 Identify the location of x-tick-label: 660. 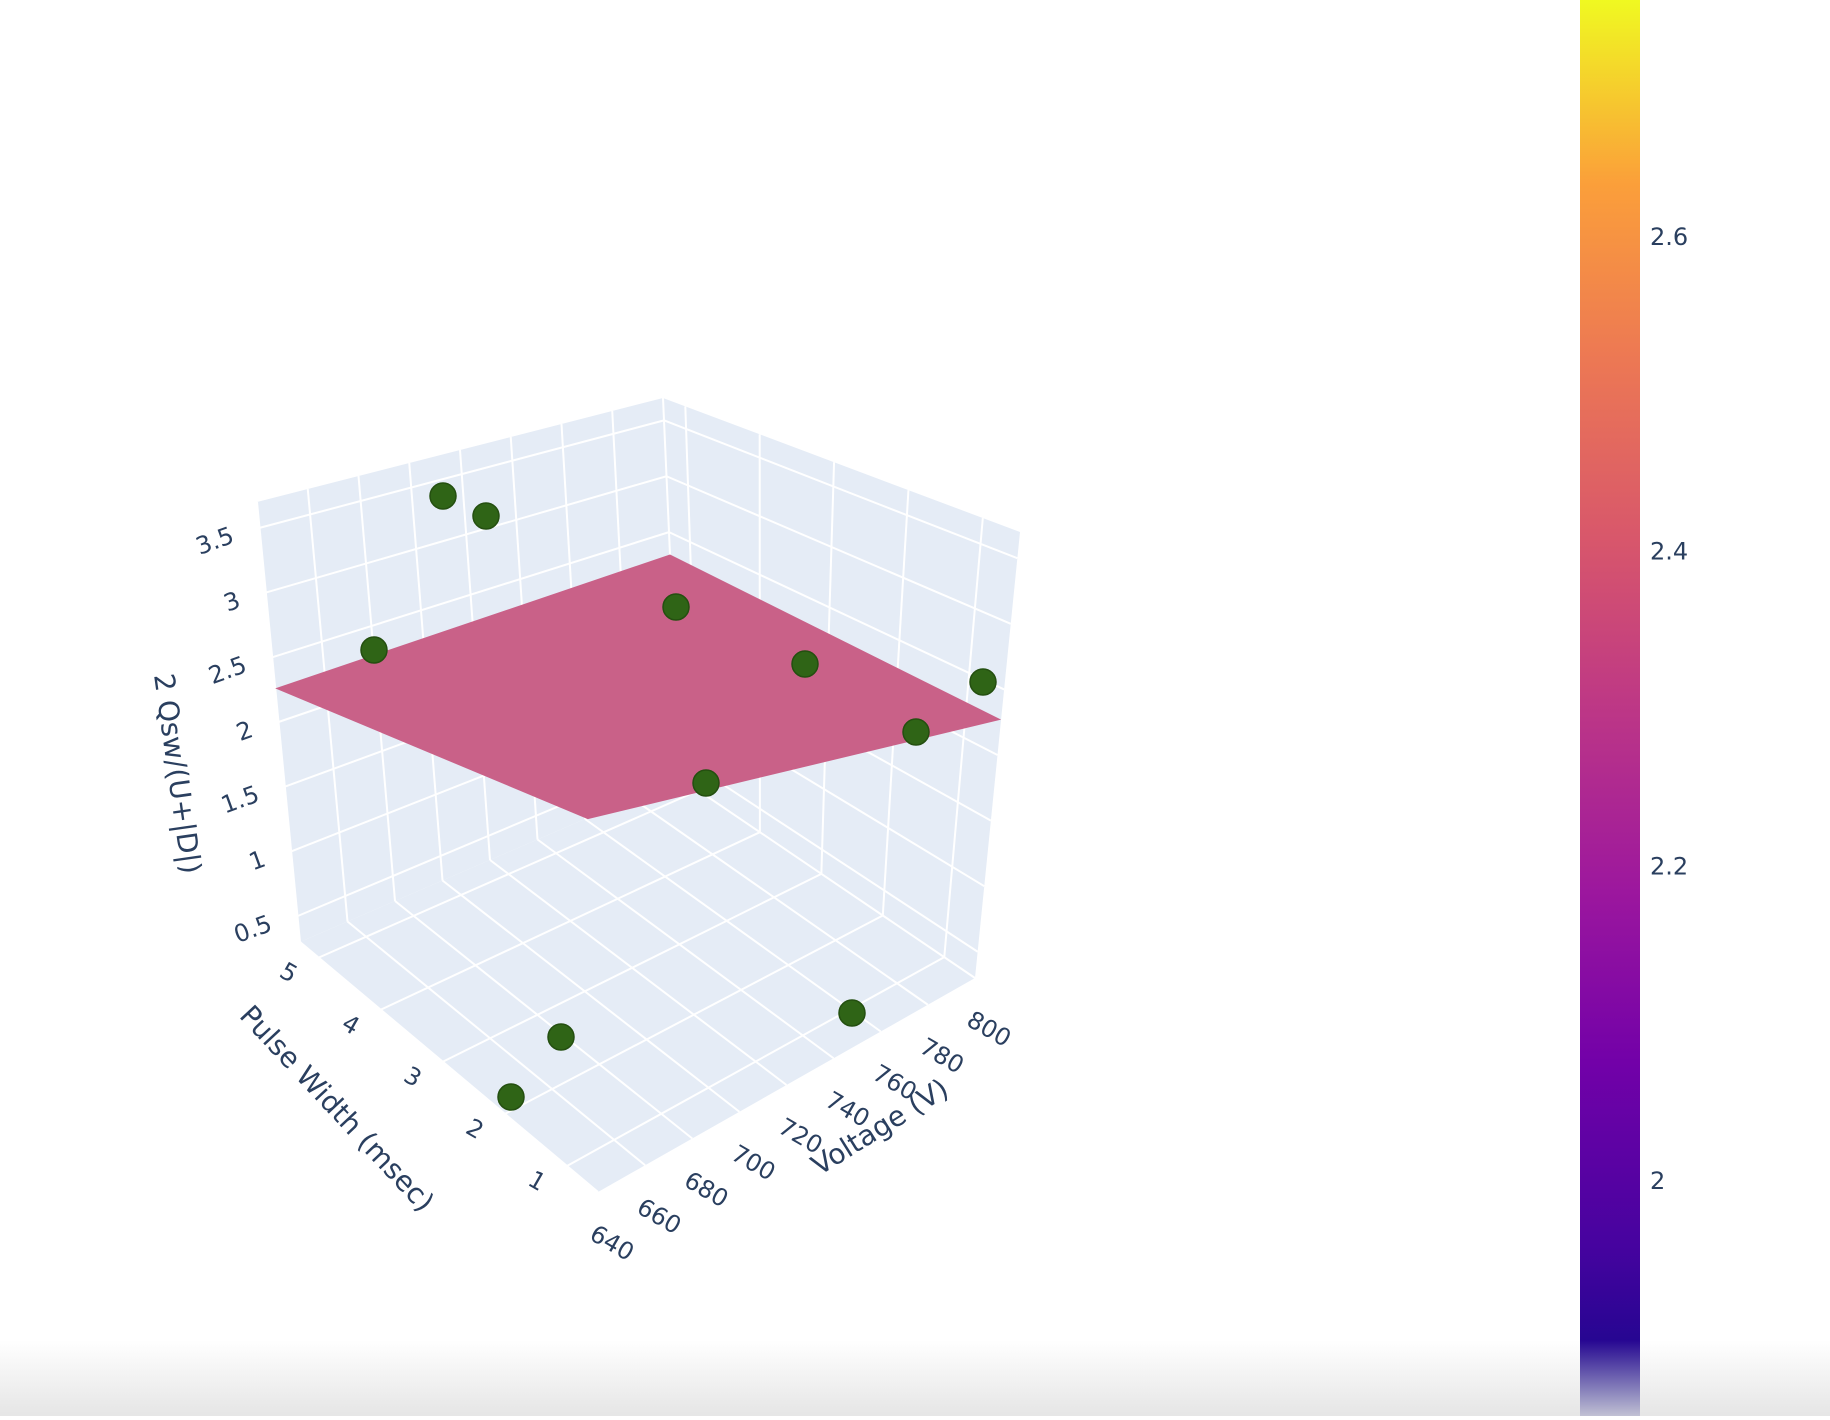
(659, 1216).